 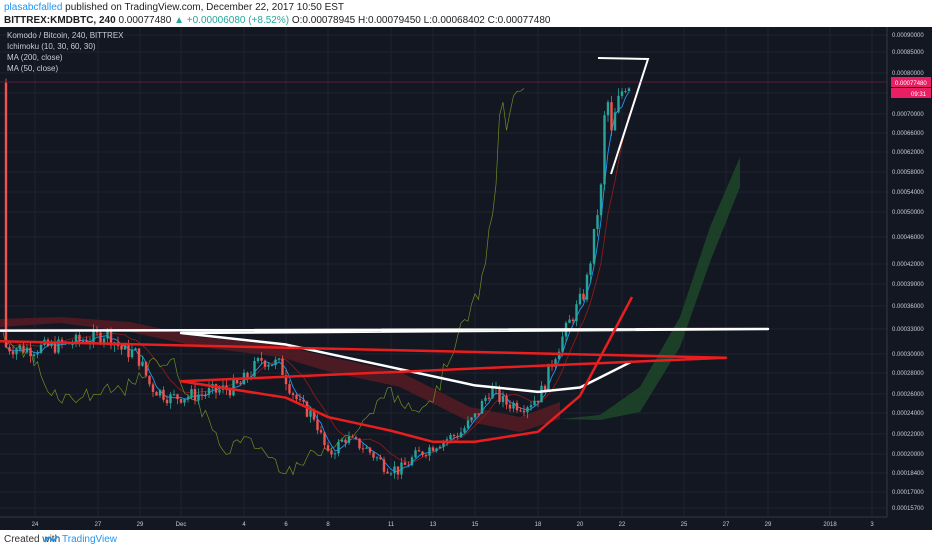 What do you see at coordinates (908, 355) in the screenshot?
I see `price-tick-label: 0.00030000` at bounding box center [908, 355].